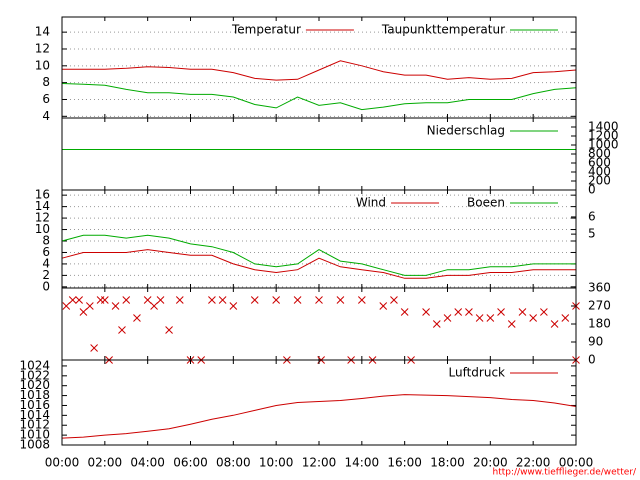 This screenshot has height=480, width=640. What do you see at coordinates (592, 234) in the screenshot?
I see `y2-tick-label: 5` at bounding box center [592, 234].